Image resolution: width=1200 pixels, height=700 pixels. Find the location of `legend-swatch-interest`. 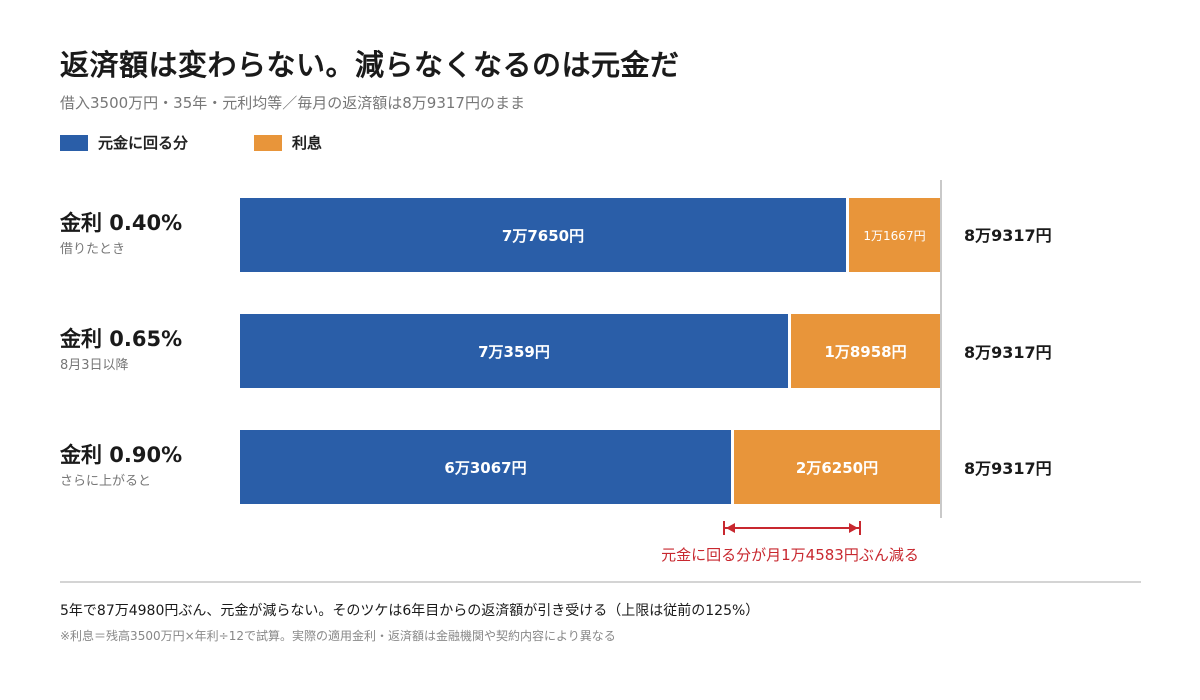

legend-swatch-interest is located at coordinates (268, 142).